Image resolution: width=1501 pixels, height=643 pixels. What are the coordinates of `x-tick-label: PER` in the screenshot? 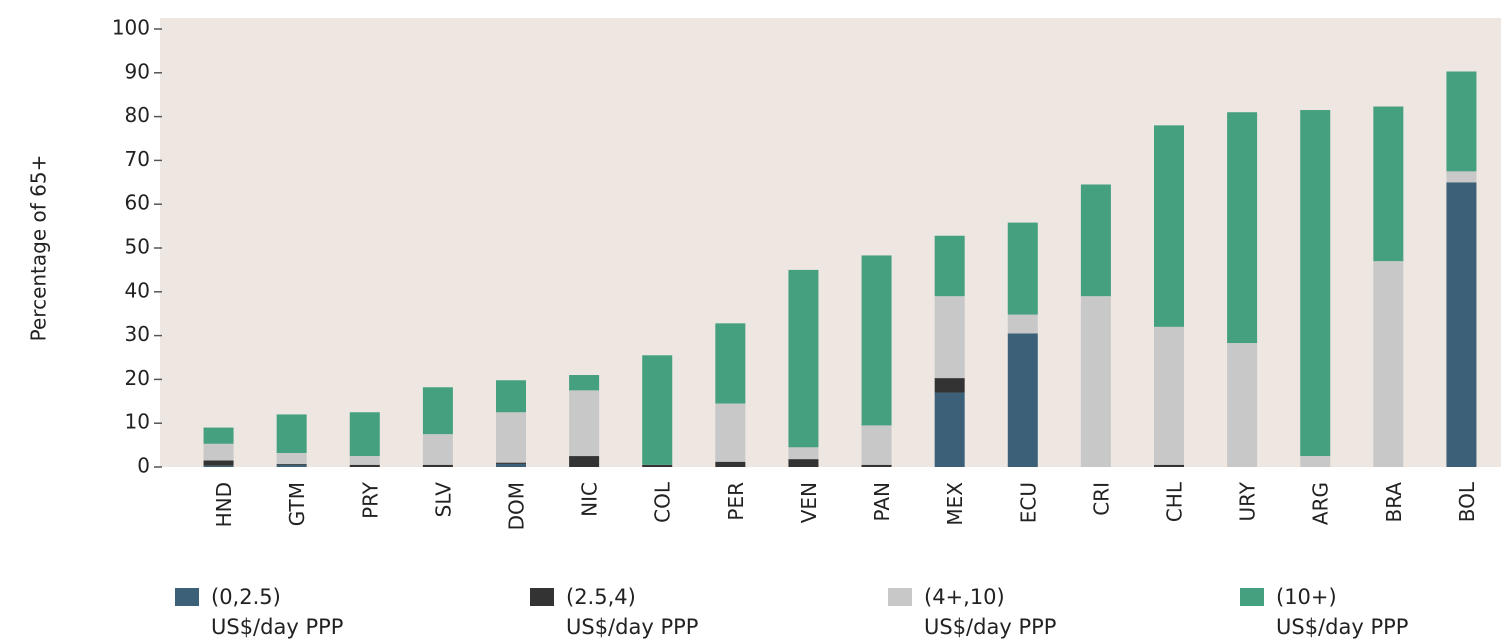 It's located at (736, 501).